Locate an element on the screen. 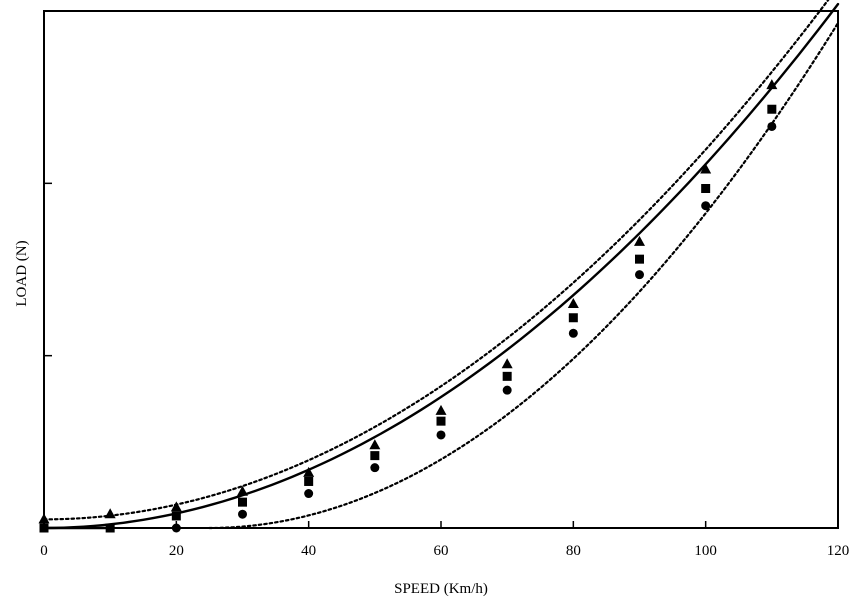 This screenshot has height=602, width=863. x-tick-label-120: 120 is located at coordinates (838, 551).